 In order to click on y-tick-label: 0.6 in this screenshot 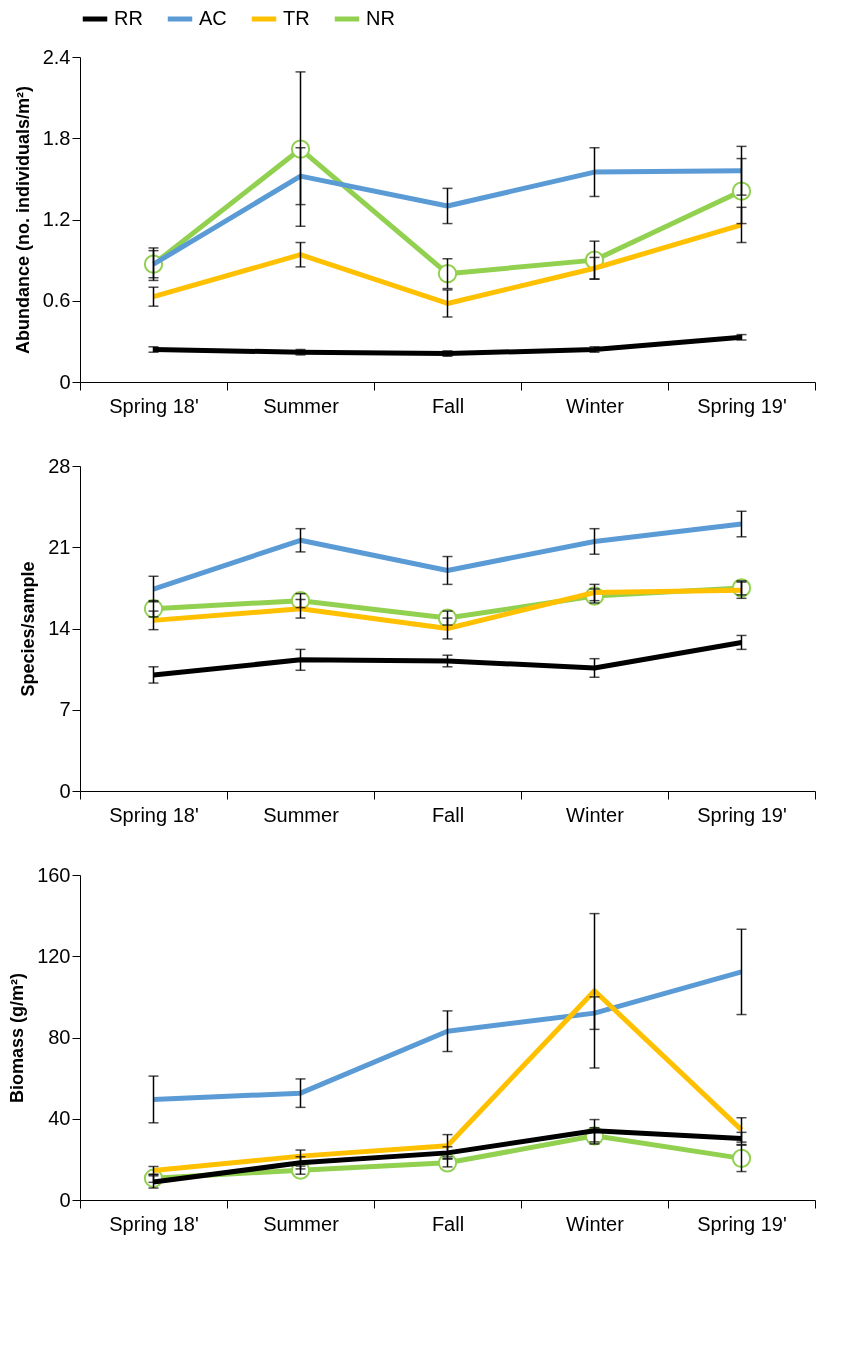, I will do `click(56, 300)`.